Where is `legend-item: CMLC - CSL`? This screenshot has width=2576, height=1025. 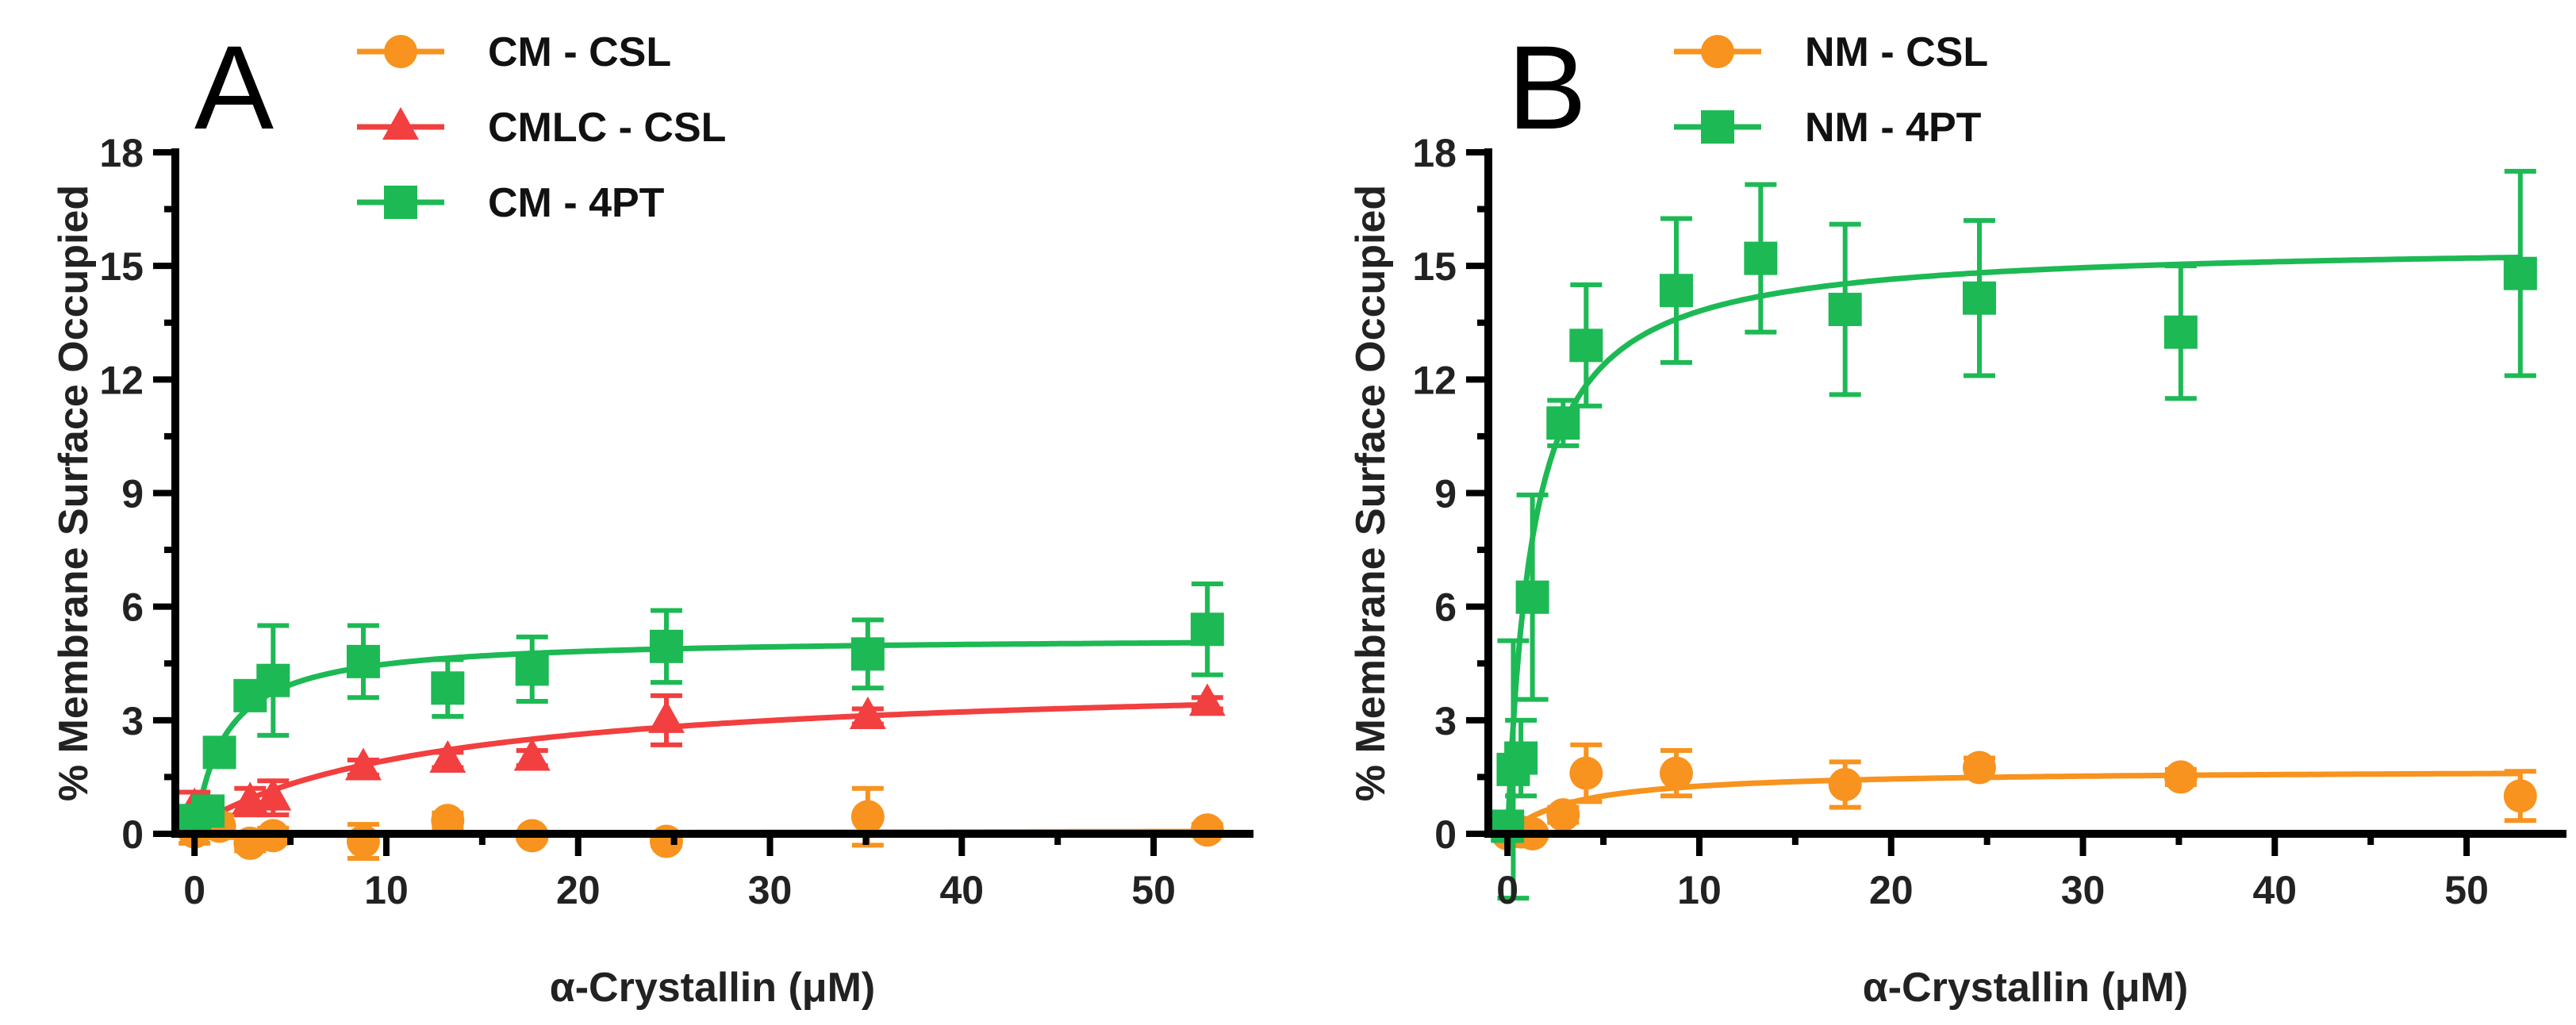 legend-item: CMLC - CSL is located at coordinates (541, 128).